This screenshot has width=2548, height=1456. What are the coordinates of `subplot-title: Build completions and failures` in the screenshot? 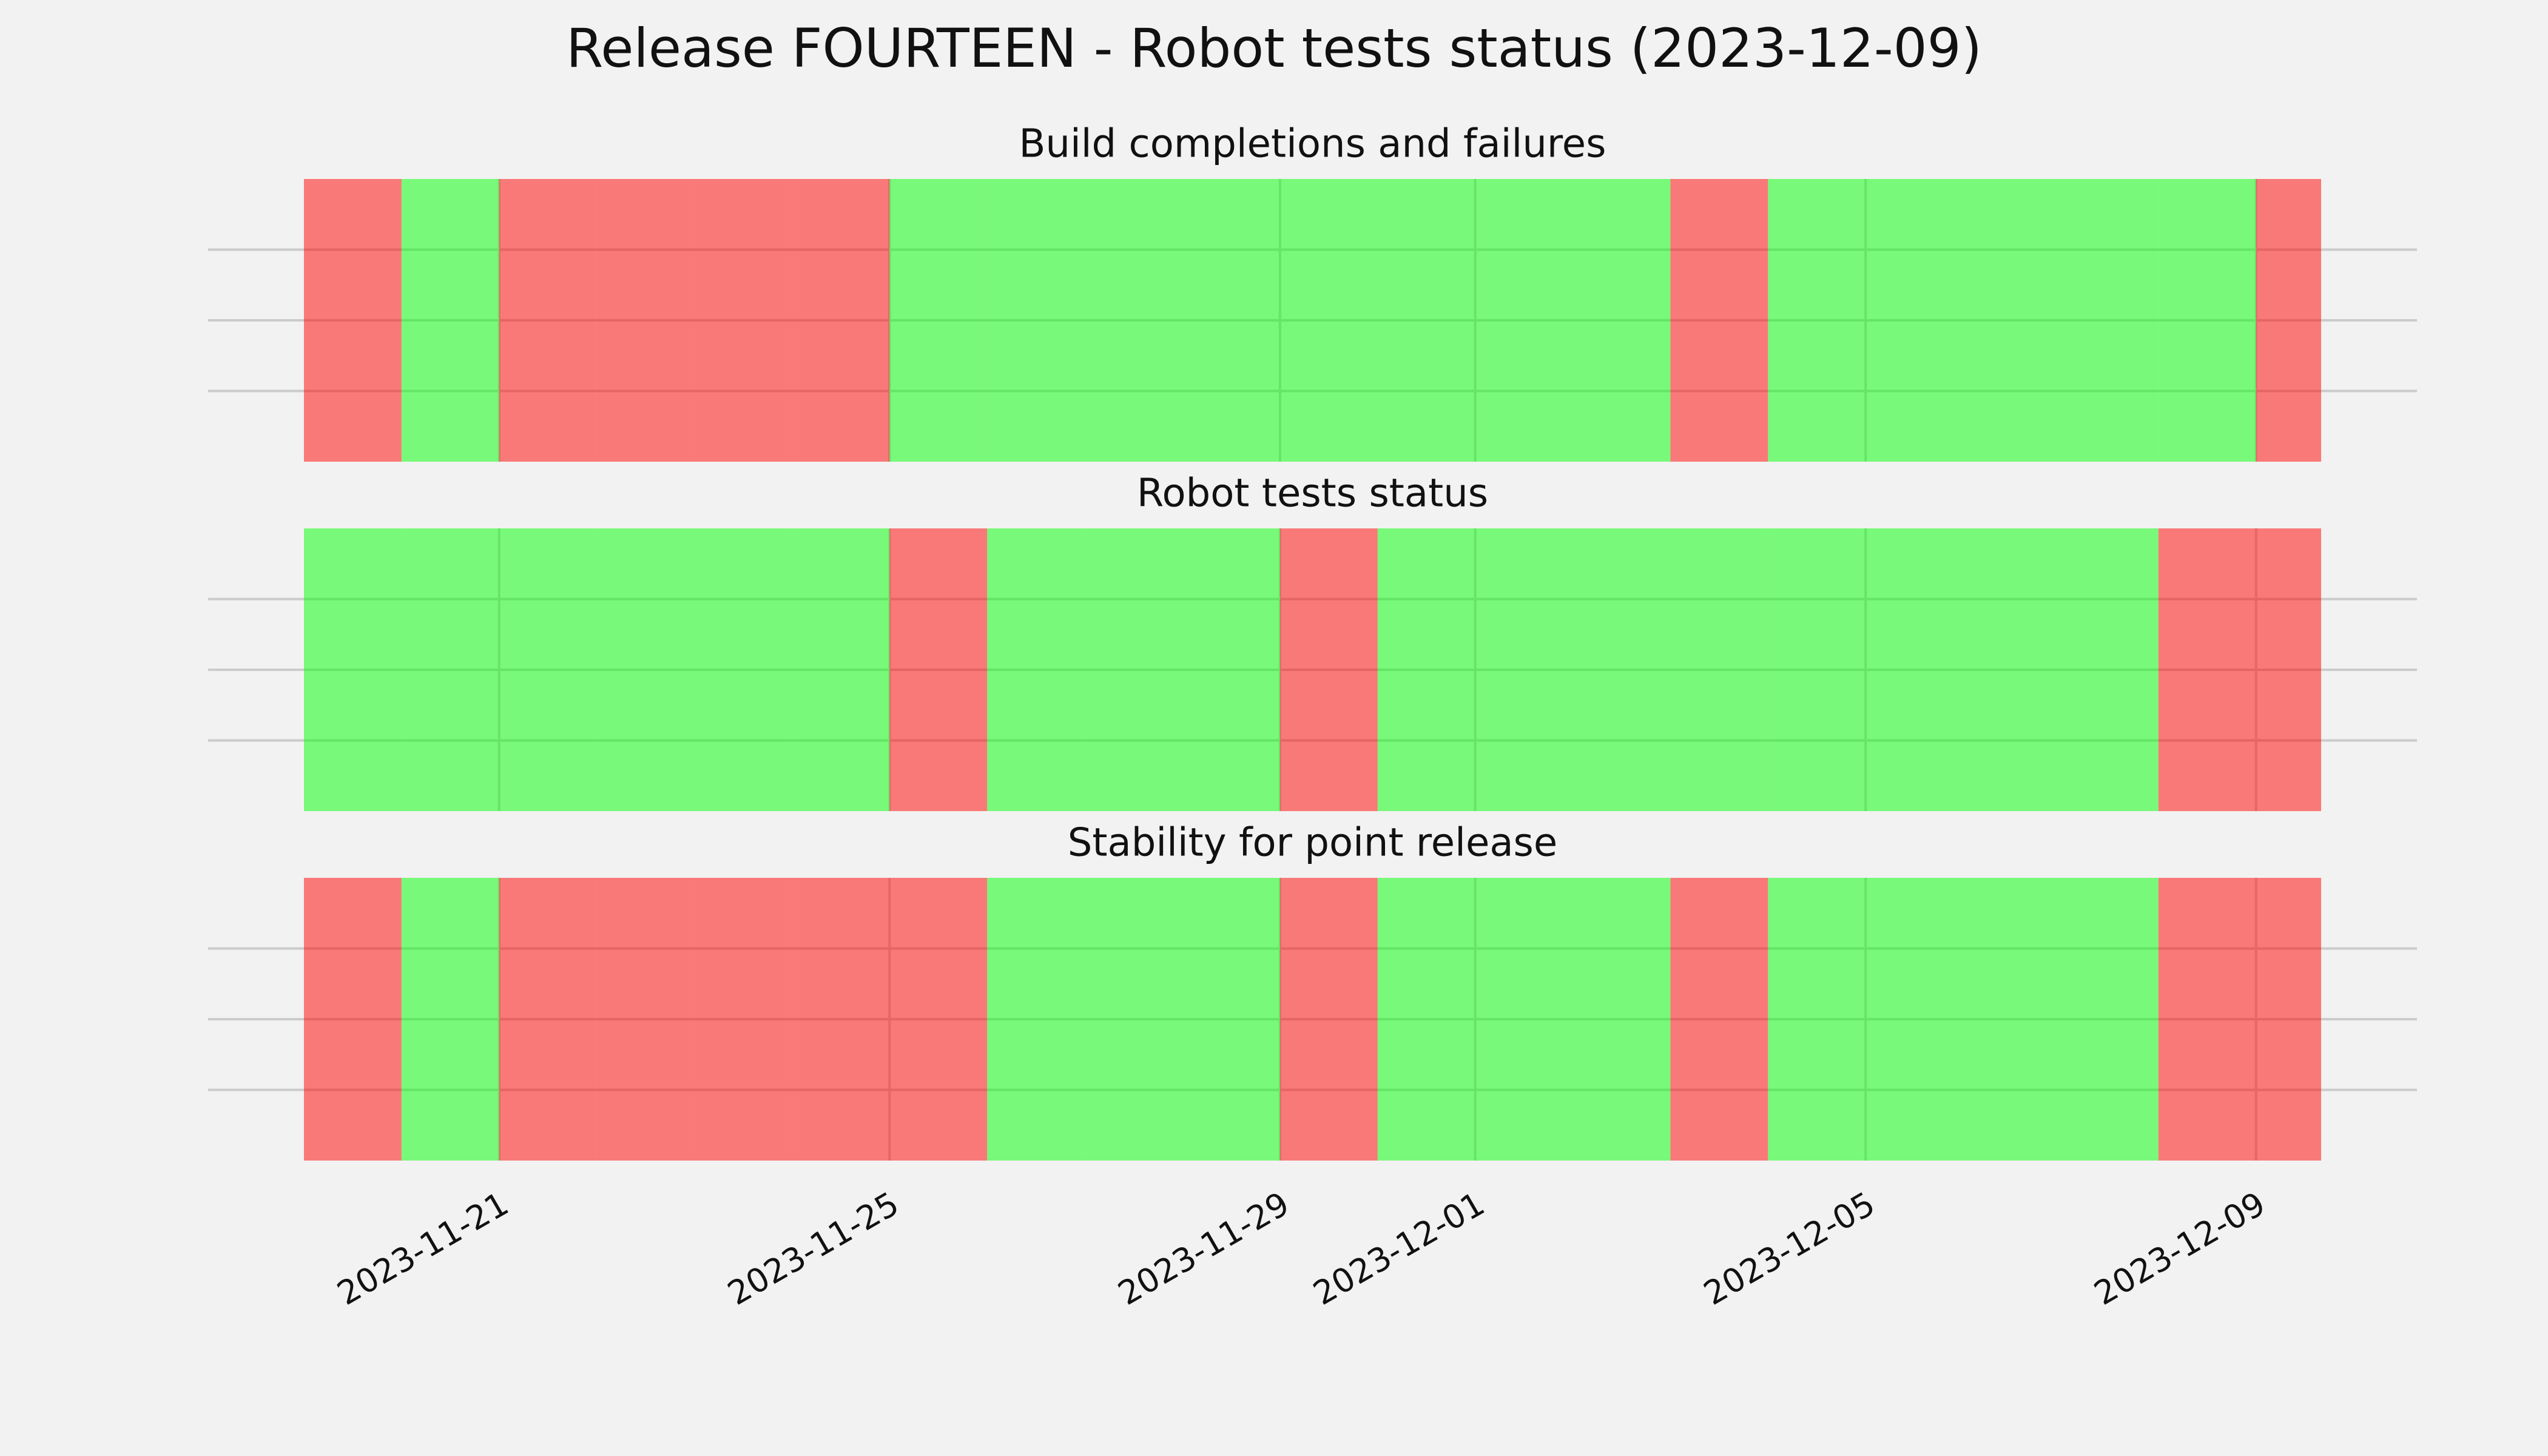 It's located at (1312, 144).